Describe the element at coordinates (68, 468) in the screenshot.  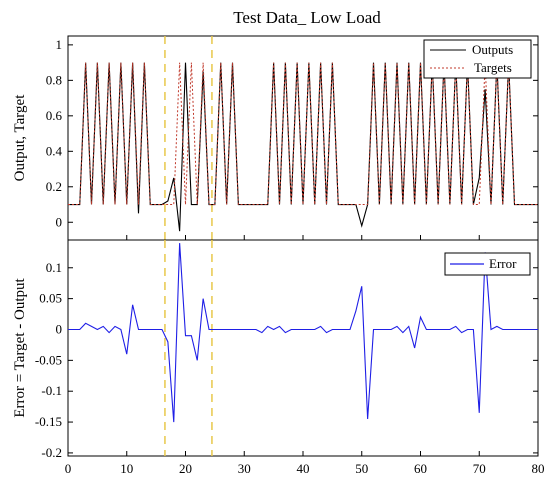
I see `x-tick-label: 0` at that location.